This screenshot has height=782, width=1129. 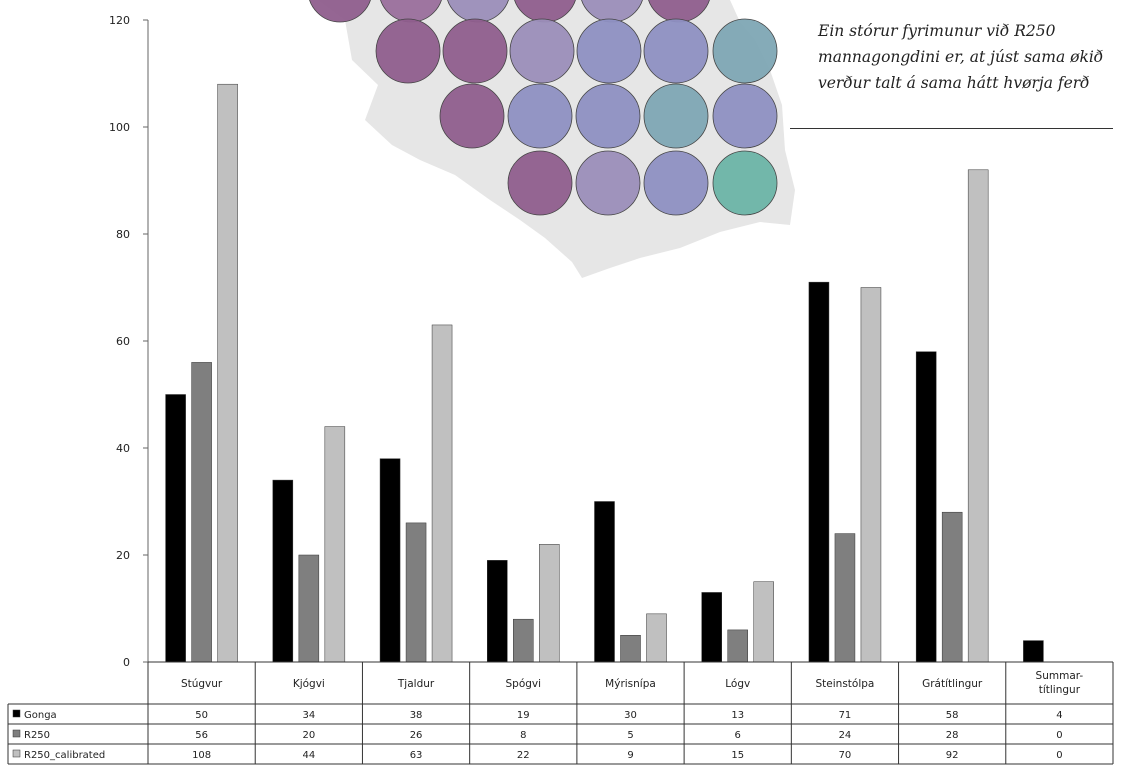 I want to click on table-cell-value: 9, so click(x=630, y=755).